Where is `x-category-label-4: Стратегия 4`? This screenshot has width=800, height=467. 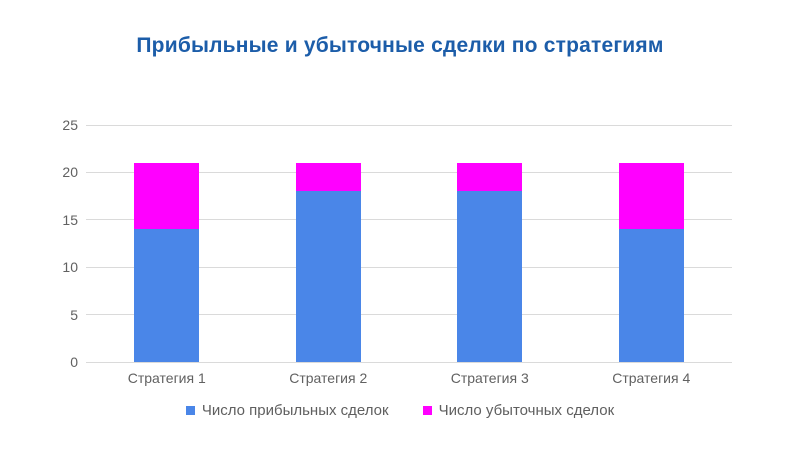 x-category-label-4: Стратегия 4 is located at coordinates (651, 378).